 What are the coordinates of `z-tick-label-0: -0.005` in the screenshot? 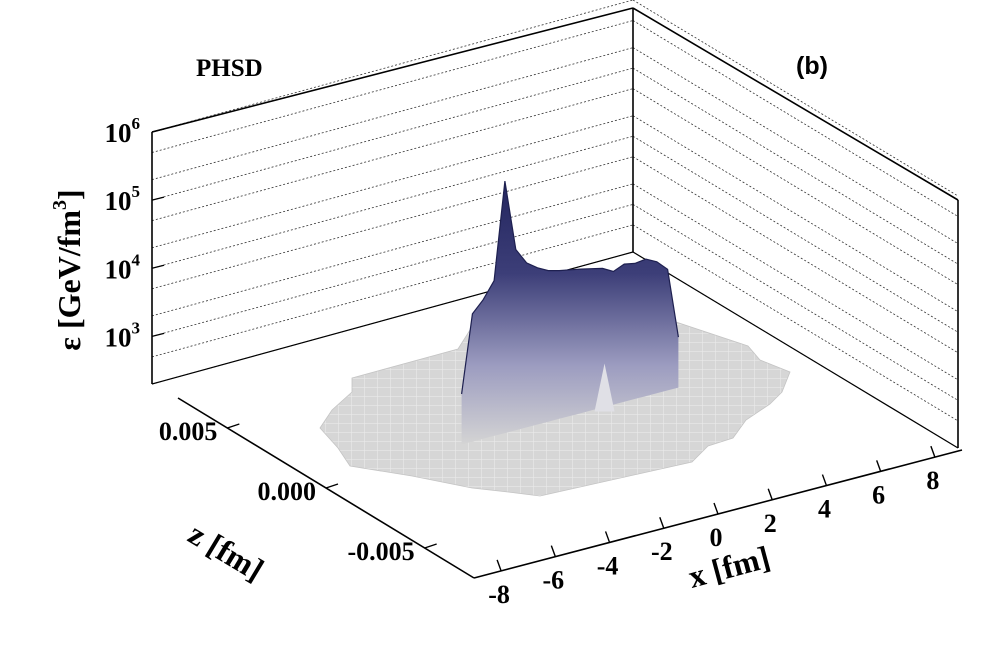 It's located at (380, 551).